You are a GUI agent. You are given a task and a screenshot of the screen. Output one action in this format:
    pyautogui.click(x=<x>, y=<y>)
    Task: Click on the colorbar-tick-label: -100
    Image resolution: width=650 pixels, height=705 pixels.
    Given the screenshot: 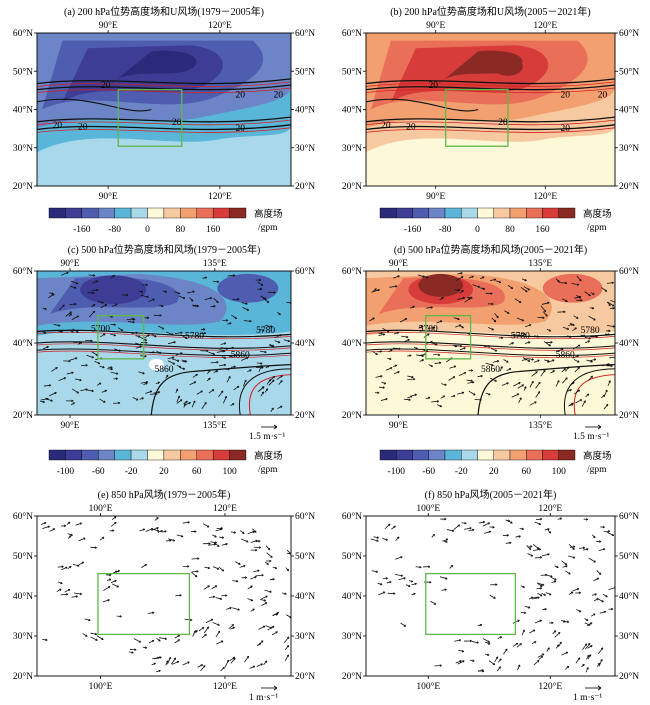 What is the action you would take?
    pyautogui.click(x=397, y=472)
    